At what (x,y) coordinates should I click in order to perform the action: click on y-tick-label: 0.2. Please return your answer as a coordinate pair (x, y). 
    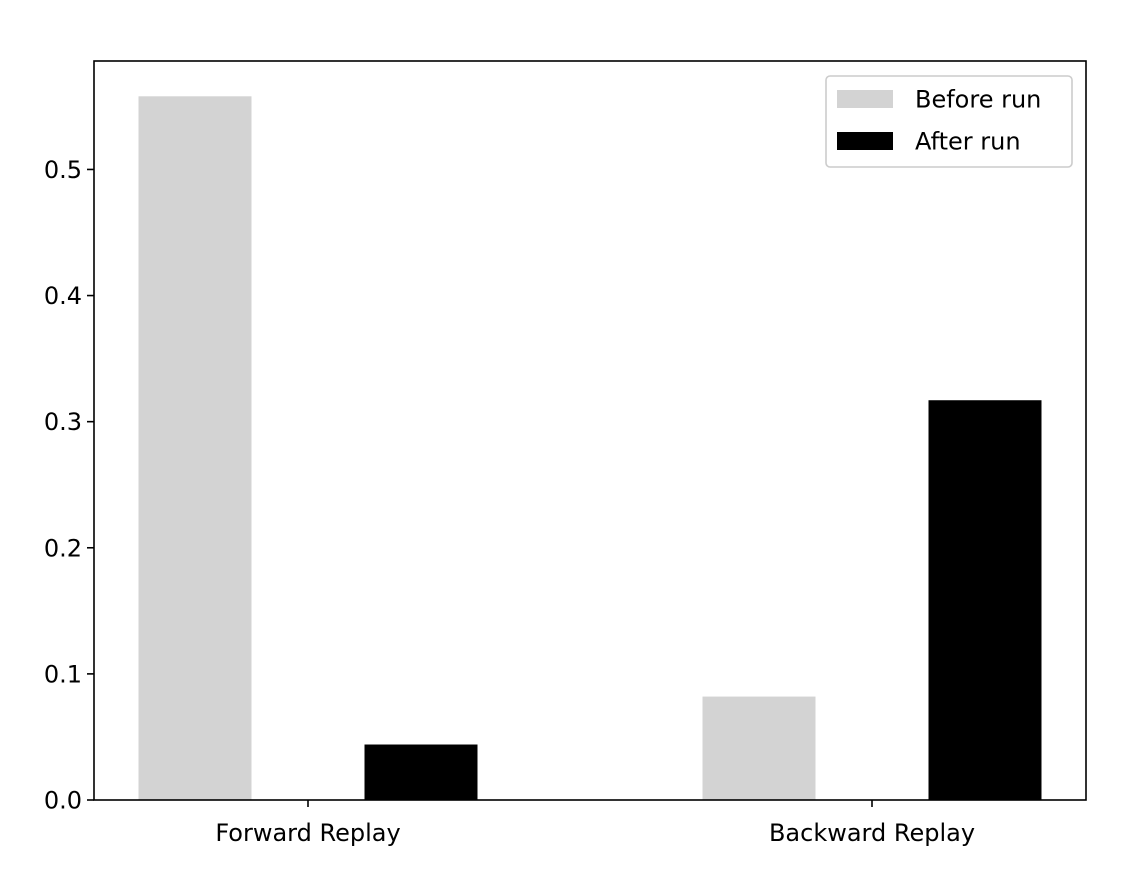
    Looking at the image, I should click on (63, 548).